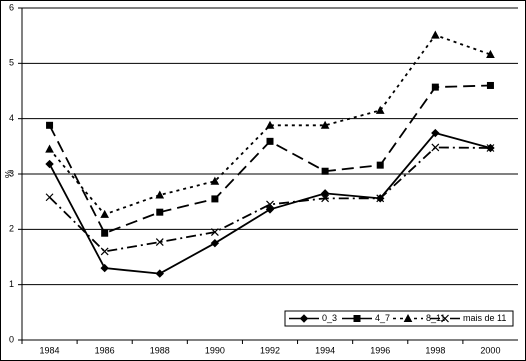 This screenshot has height=361, width=526. I want to click on legend-label: 4_7, so click(382, 318).